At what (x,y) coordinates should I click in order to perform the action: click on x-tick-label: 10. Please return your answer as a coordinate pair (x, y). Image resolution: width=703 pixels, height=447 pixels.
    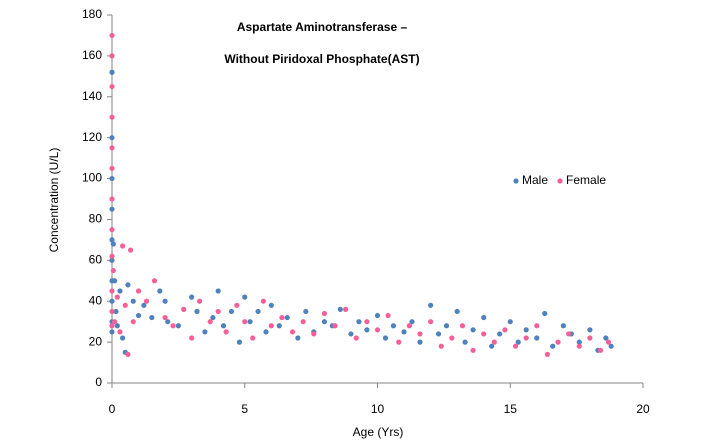
    Looking at the image, I should click on (378, 409).